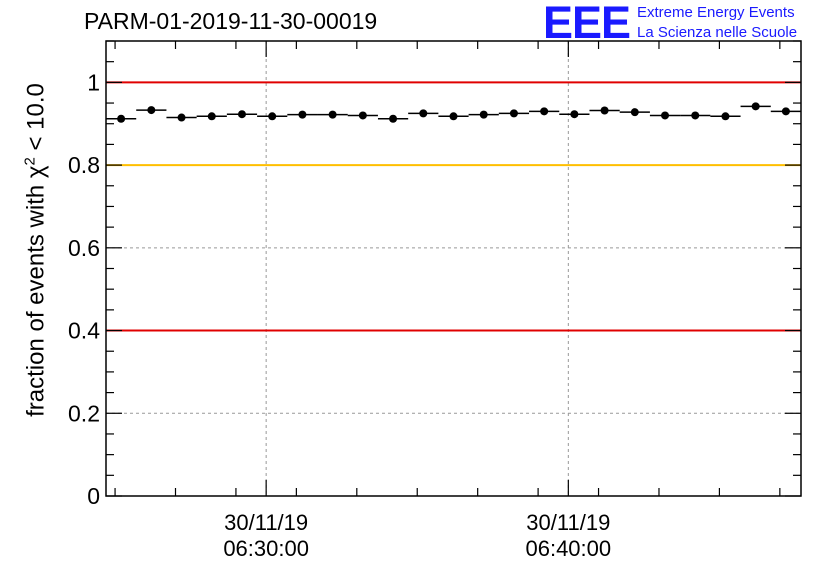 The image size is (836, 572). What do you see at coordinates (266, 522) in the screenshot?
I see `x-tick-date-0: 30/11/19` at bounding box center [266, 522].